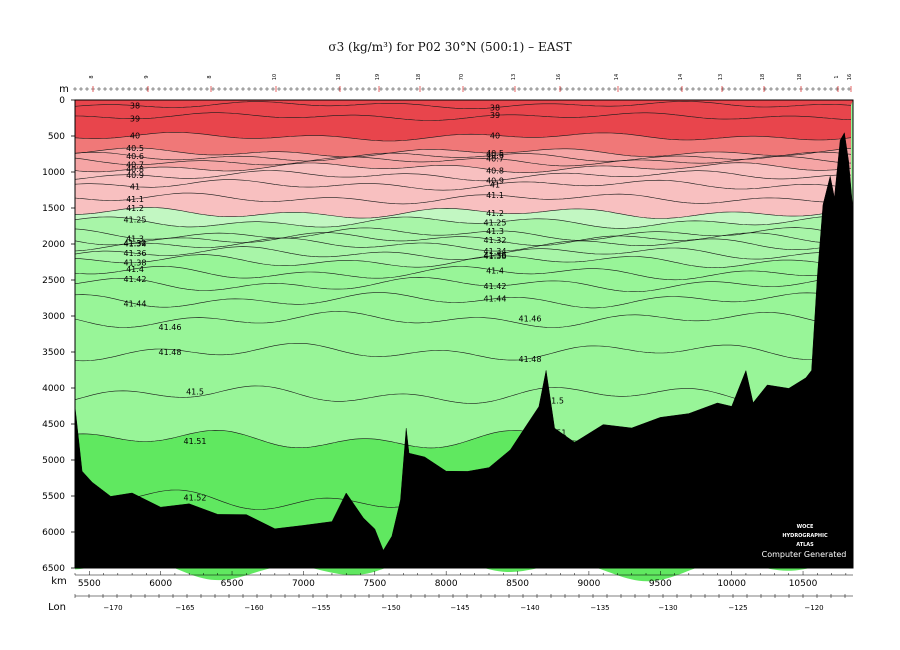 This screenshot has height=650, width=900. I want to click on chart-title: σ3 (kg/m³) for P02 30°N (500:1) – EAST, so click(450, 47).